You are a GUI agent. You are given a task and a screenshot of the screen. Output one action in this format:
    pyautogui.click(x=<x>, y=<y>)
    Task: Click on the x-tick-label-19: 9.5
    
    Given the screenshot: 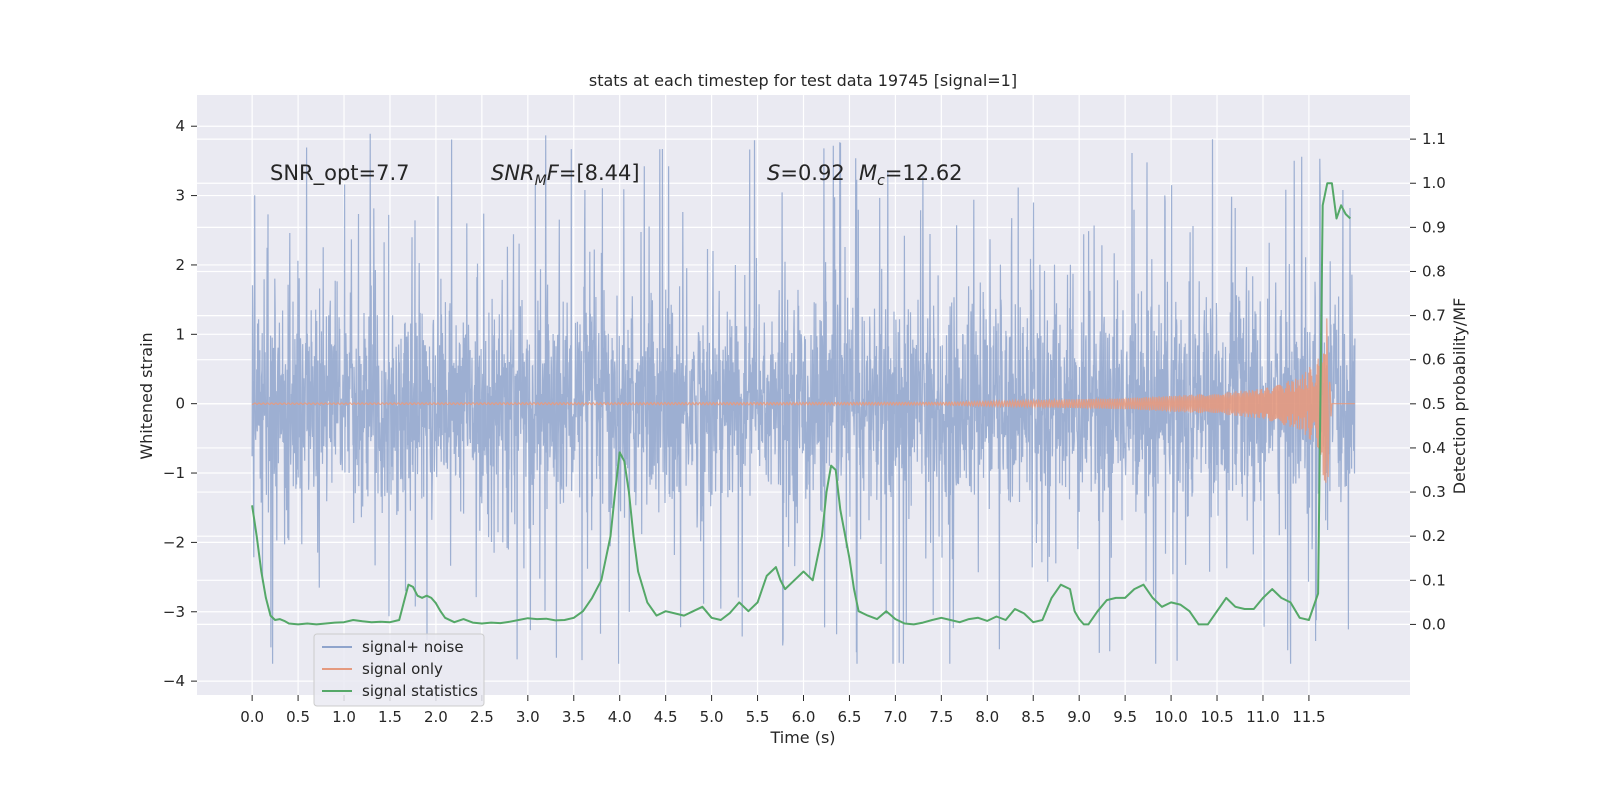 What is the action you would take?
    pyautogui.click(x=1125, y=717)
    